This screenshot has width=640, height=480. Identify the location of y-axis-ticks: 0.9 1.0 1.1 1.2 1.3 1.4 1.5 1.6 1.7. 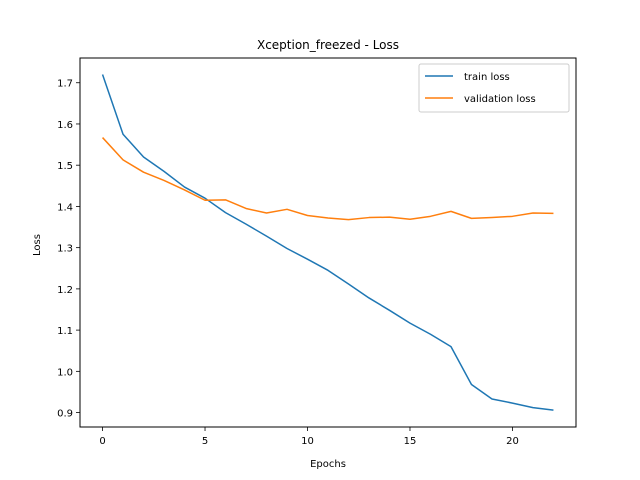
(68, 249).